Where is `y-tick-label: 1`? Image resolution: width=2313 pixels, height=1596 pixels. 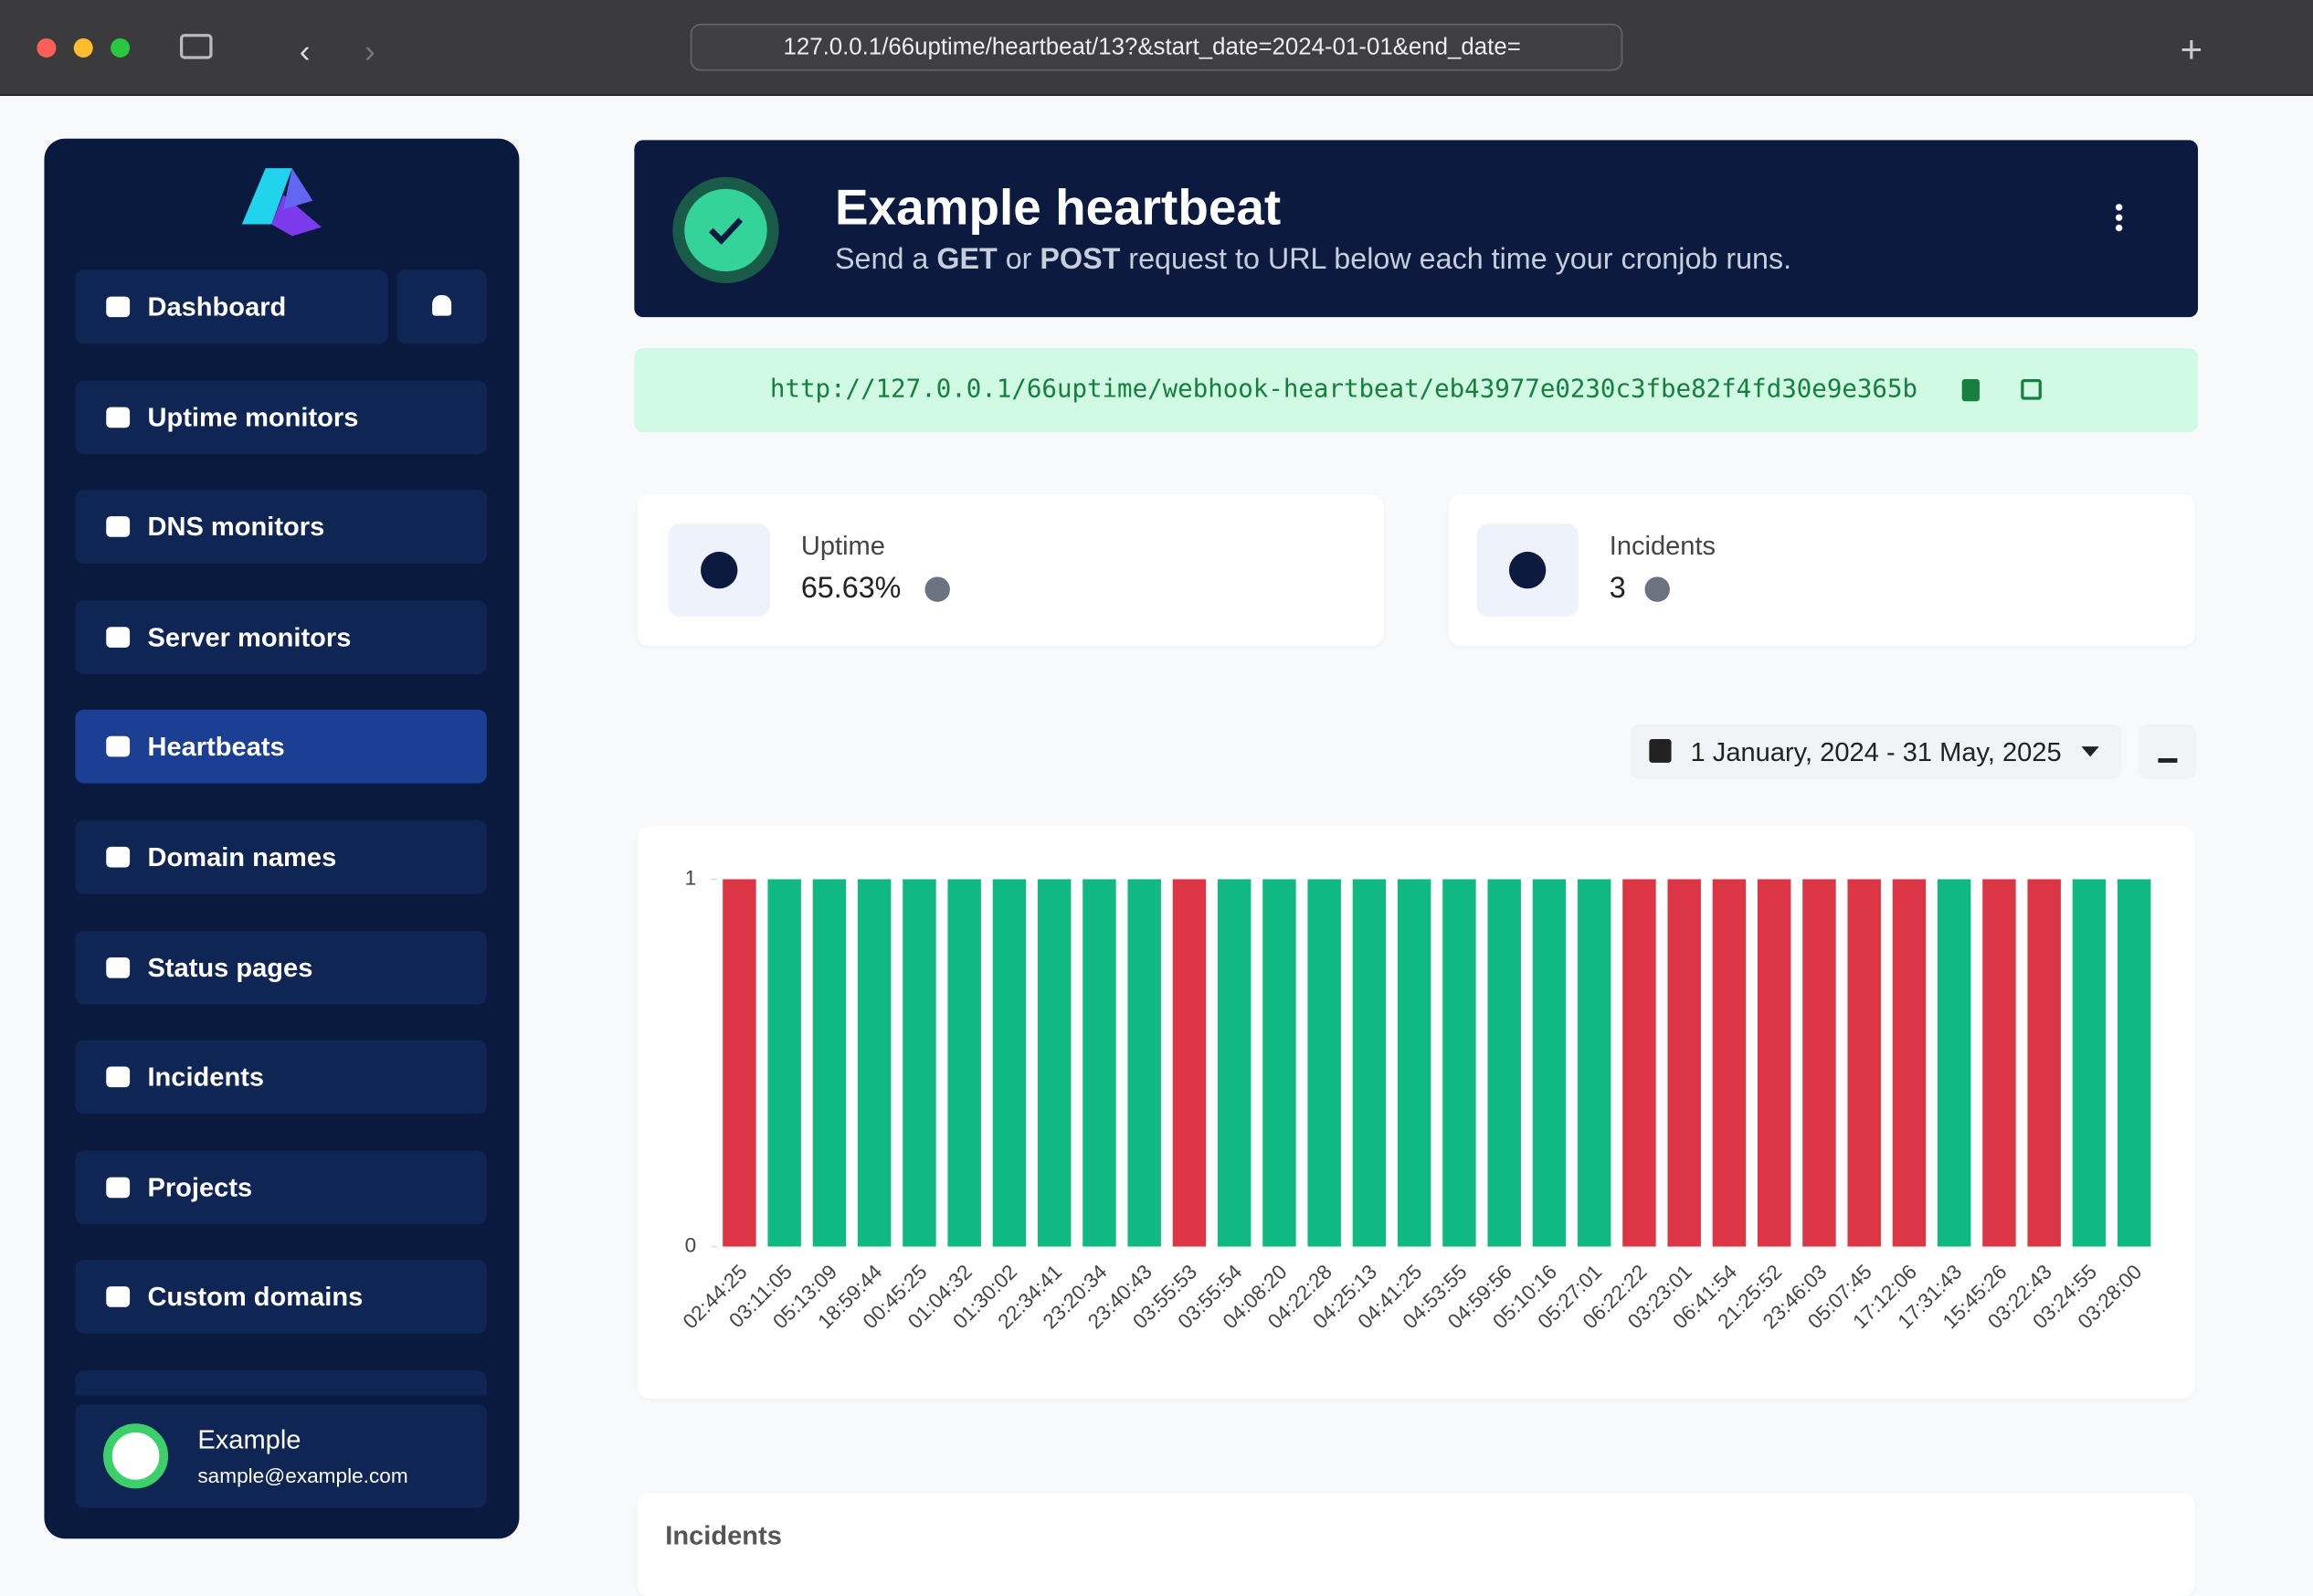
y-tick-label: 1 is located at coordinates (691, 877).